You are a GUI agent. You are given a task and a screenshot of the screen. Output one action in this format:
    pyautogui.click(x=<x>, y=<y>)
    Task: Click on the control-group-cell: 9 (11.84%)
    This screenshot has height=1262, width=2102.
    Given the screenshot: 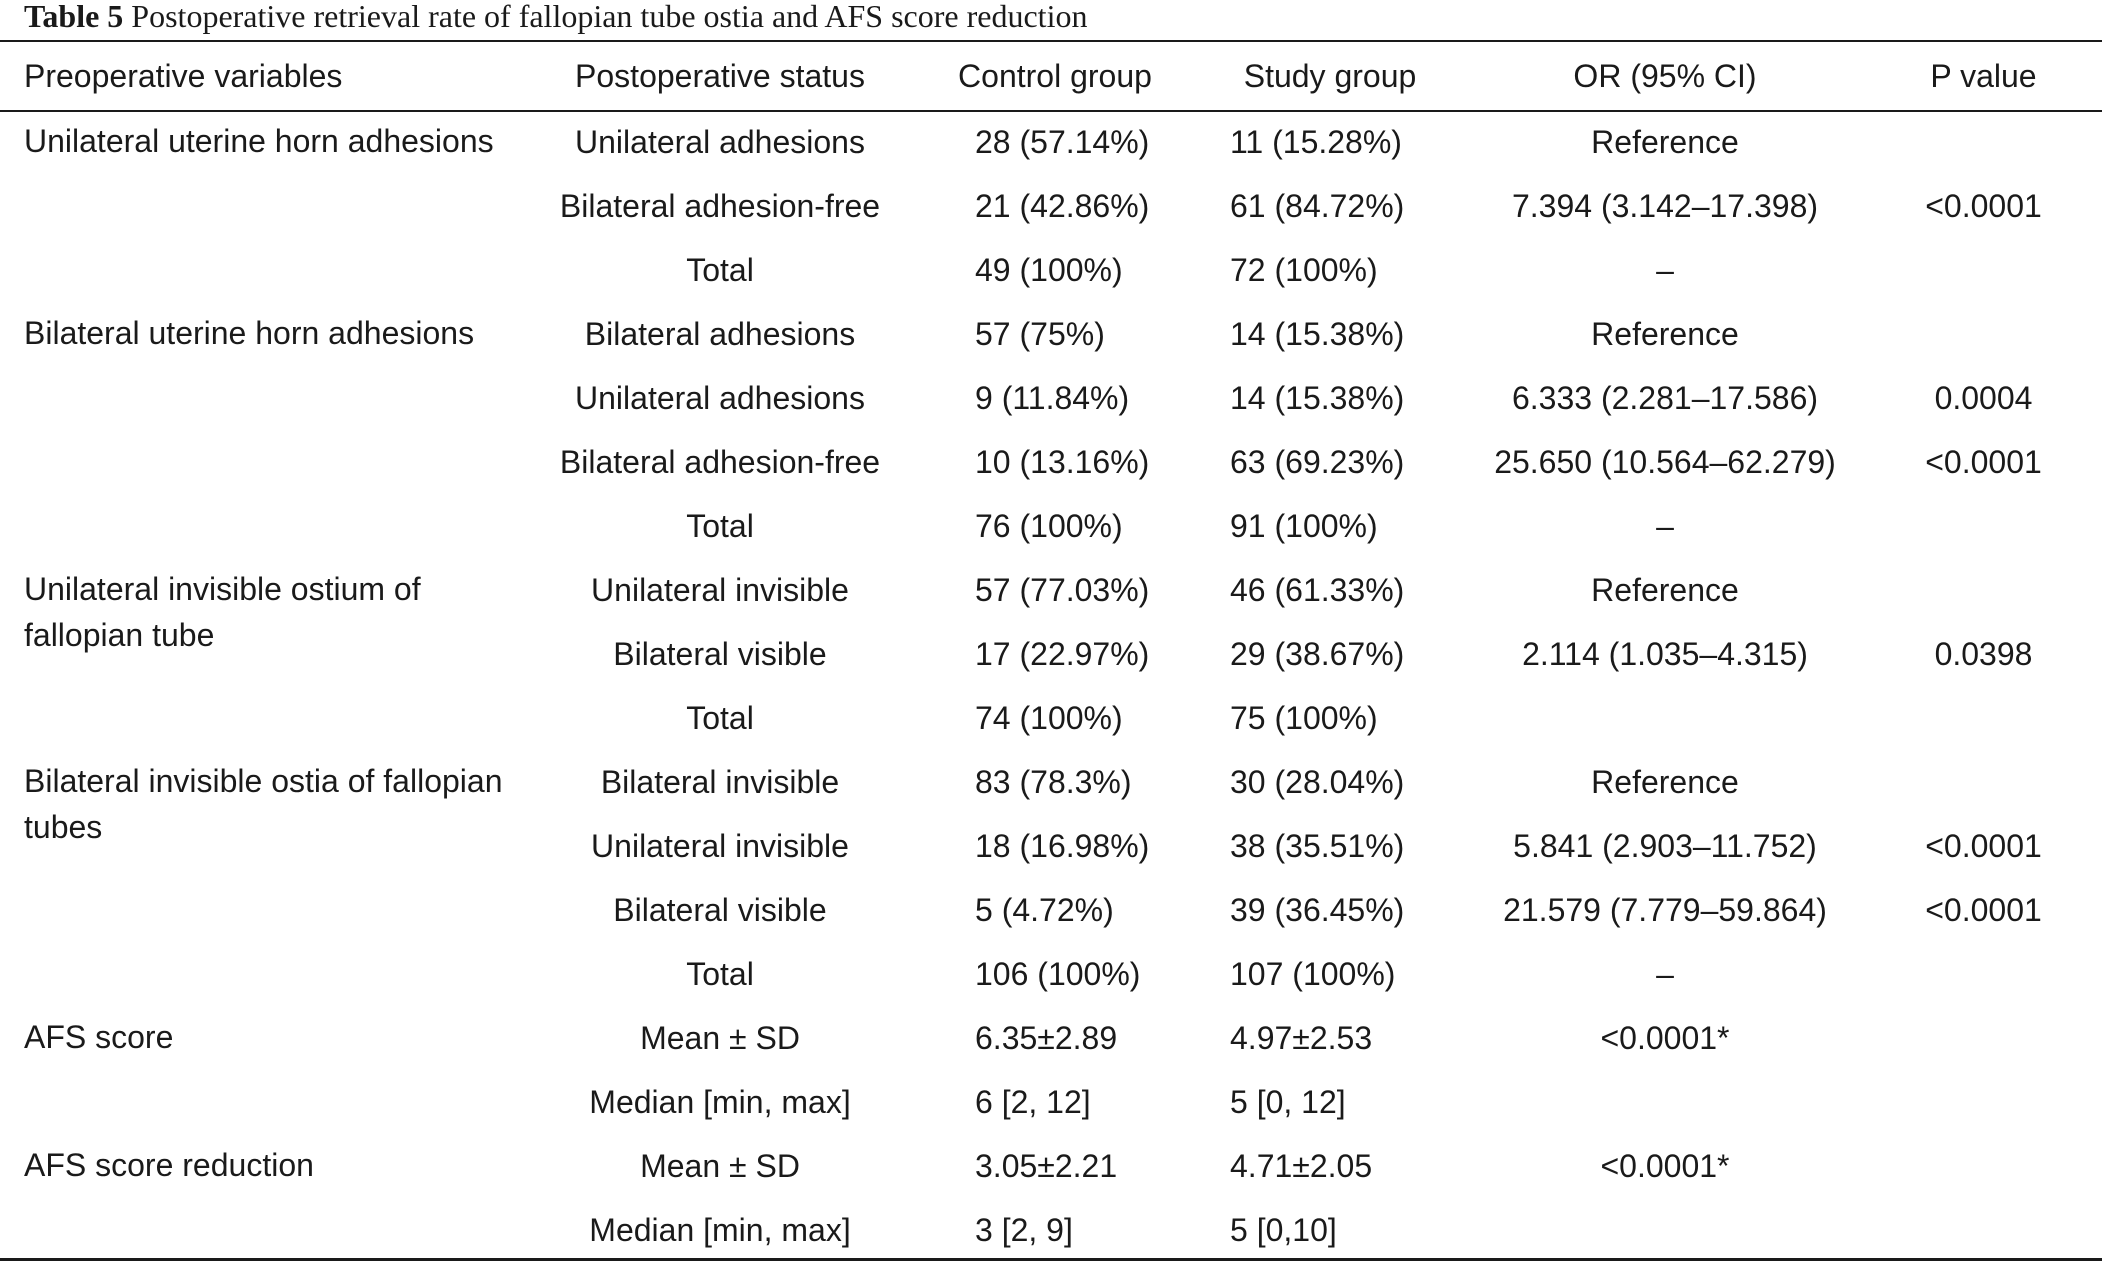 What is the action you would take?
    pyautogui.click(x=1052, y=397)
    